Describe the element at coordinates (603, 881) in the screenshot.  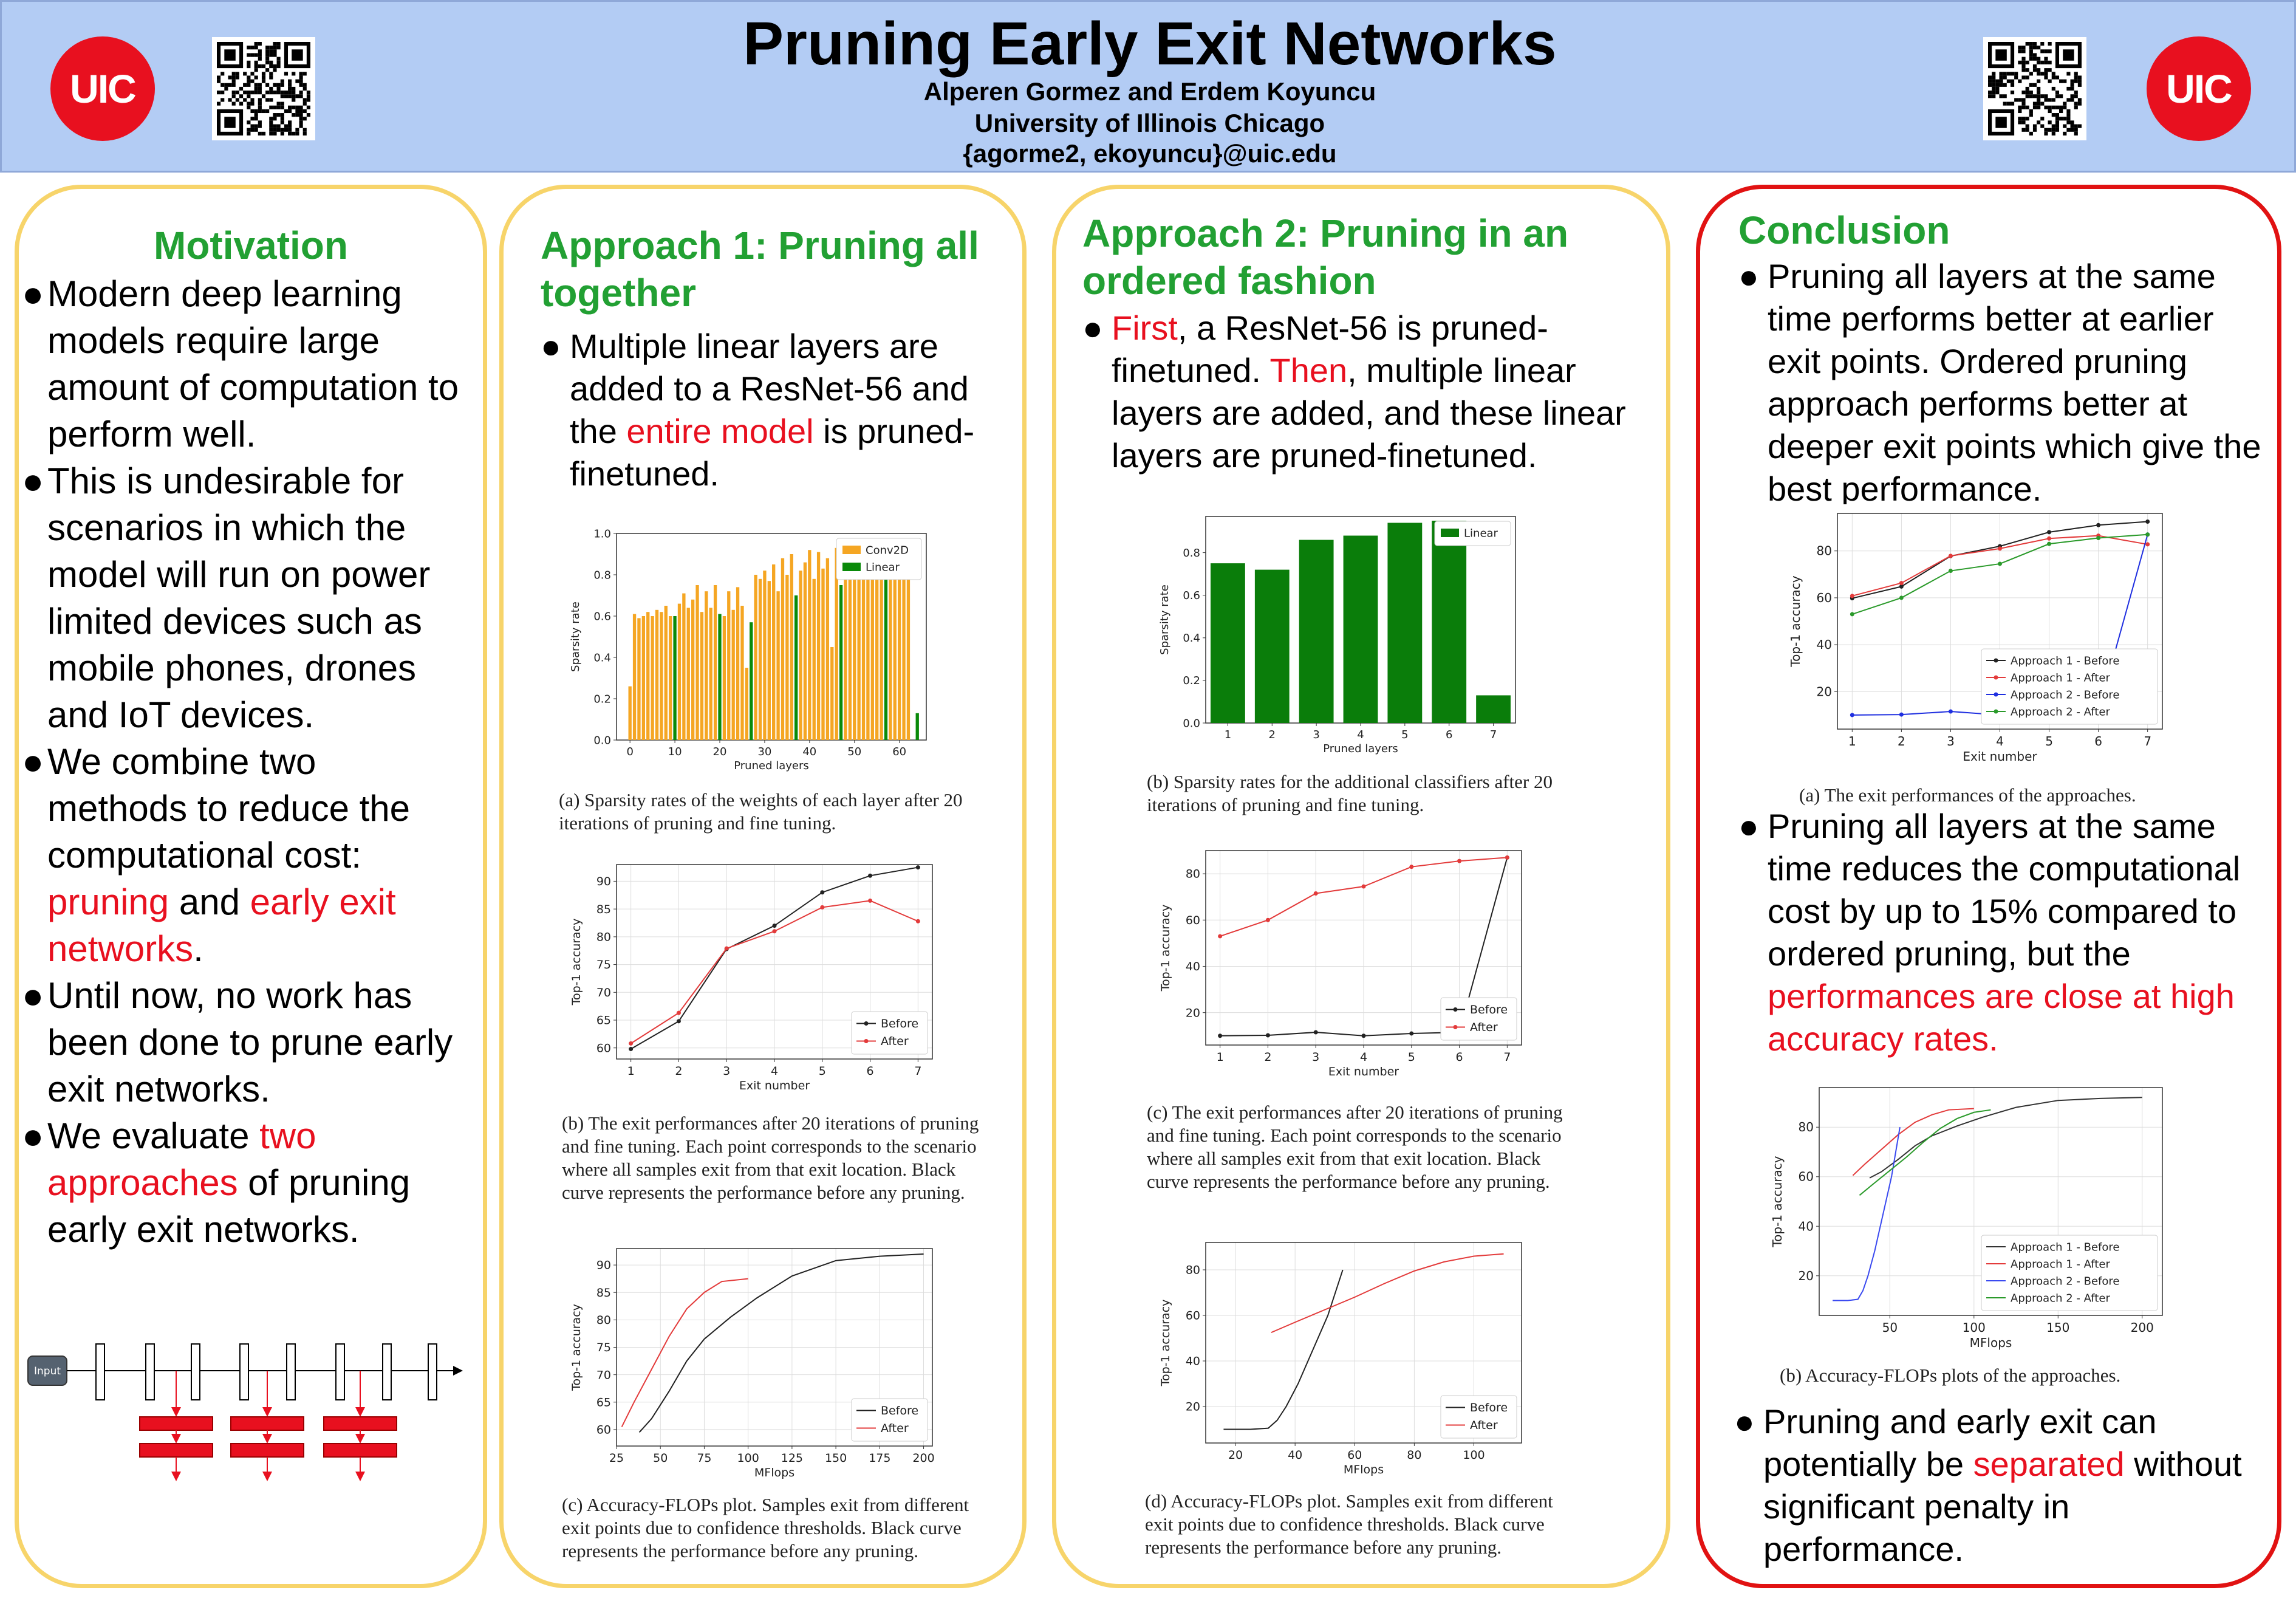
I see `y-tick-label: 90` at that location.